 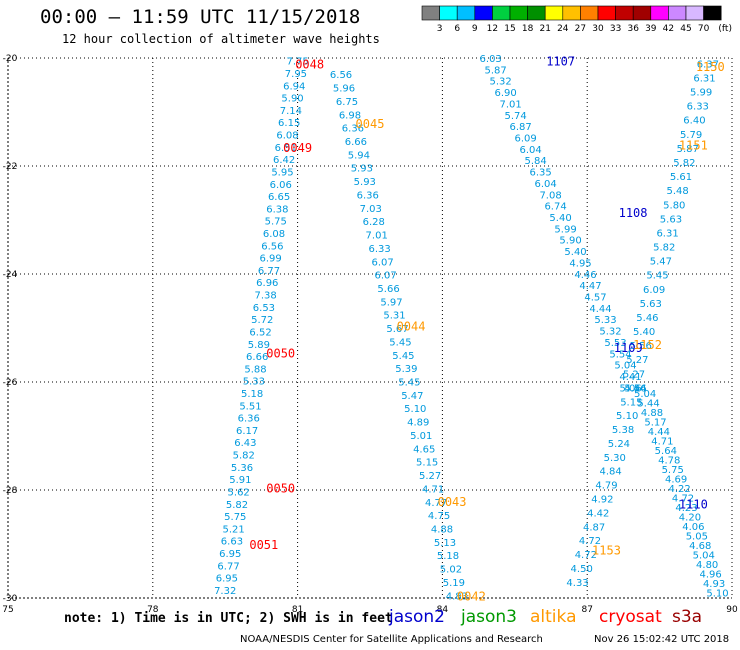 What do you see at coordinates (284, 160) in the screenshot?
I see `swh-value: 6.42` at bounding box center [284, 160].